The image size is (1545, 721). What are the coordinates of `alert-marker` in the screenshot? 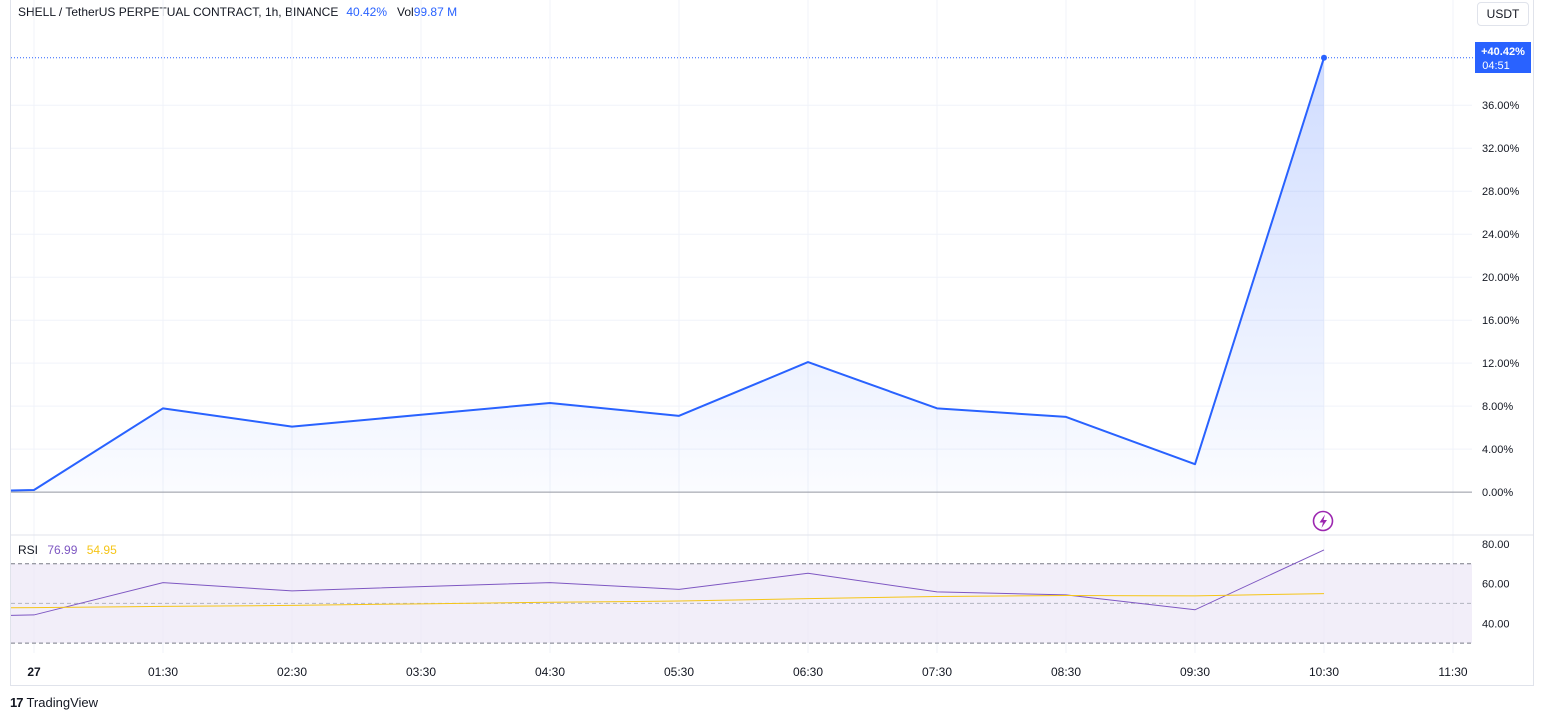 It's located at (1323, 521).